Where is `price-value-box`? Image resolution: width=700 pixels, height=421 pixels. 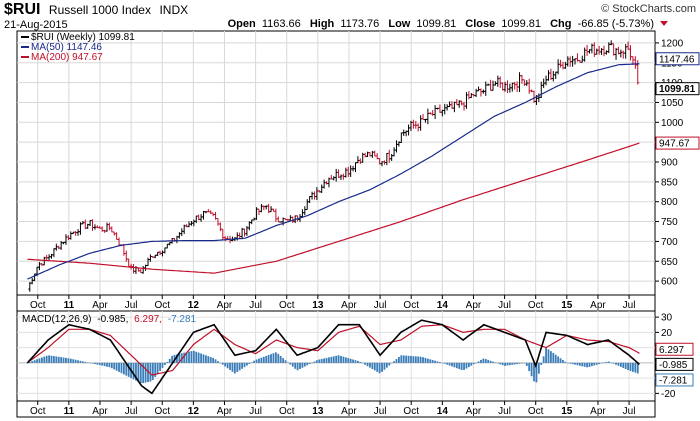
price-value-box is located at coordinates (677, 59).